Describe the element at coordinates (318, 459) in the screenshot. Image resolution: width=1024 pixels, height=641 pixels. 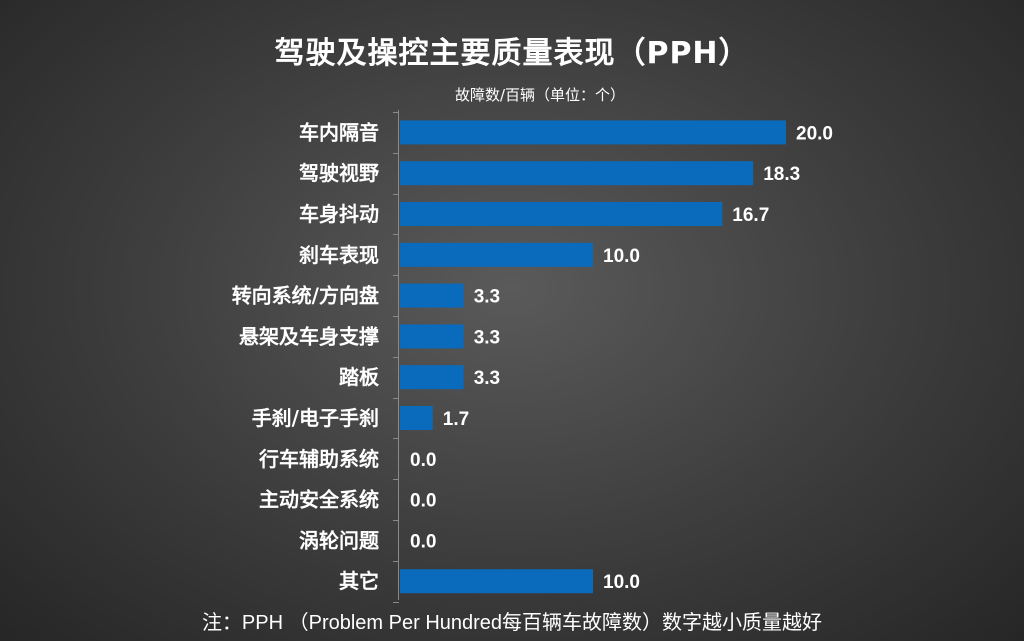
I see `category-label: 行车辅助系统` at that location.